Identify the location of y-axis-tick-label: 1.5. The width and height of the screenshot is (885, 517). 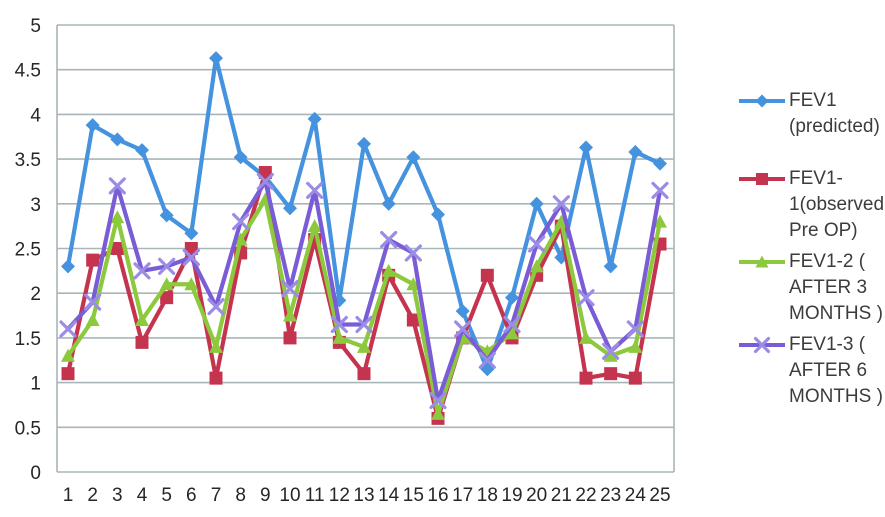
(28, 339).